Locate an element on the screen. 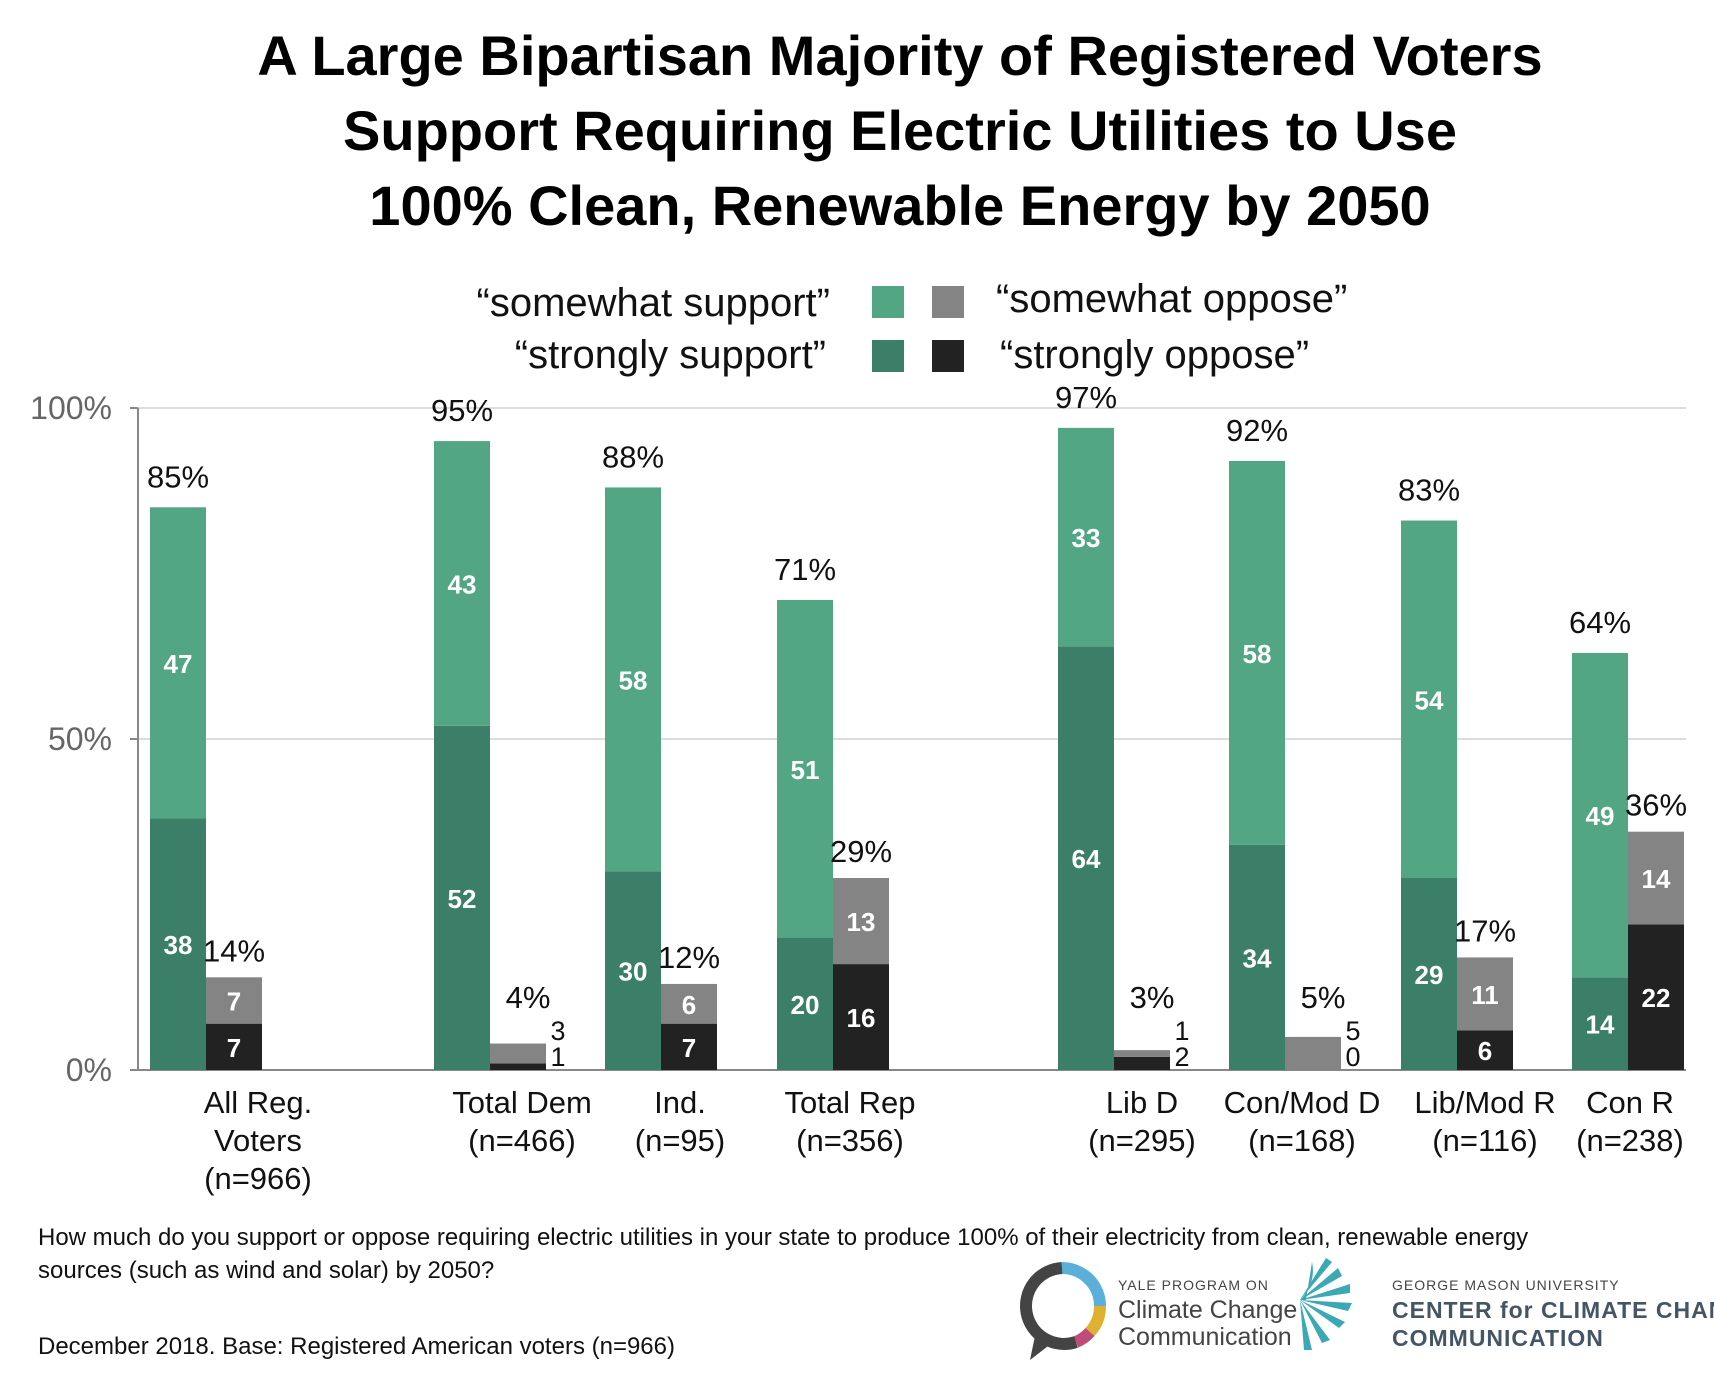 The image size is (1714, 1374). data-label-strongly-support: 20 is located at coordinates (805, 1005).